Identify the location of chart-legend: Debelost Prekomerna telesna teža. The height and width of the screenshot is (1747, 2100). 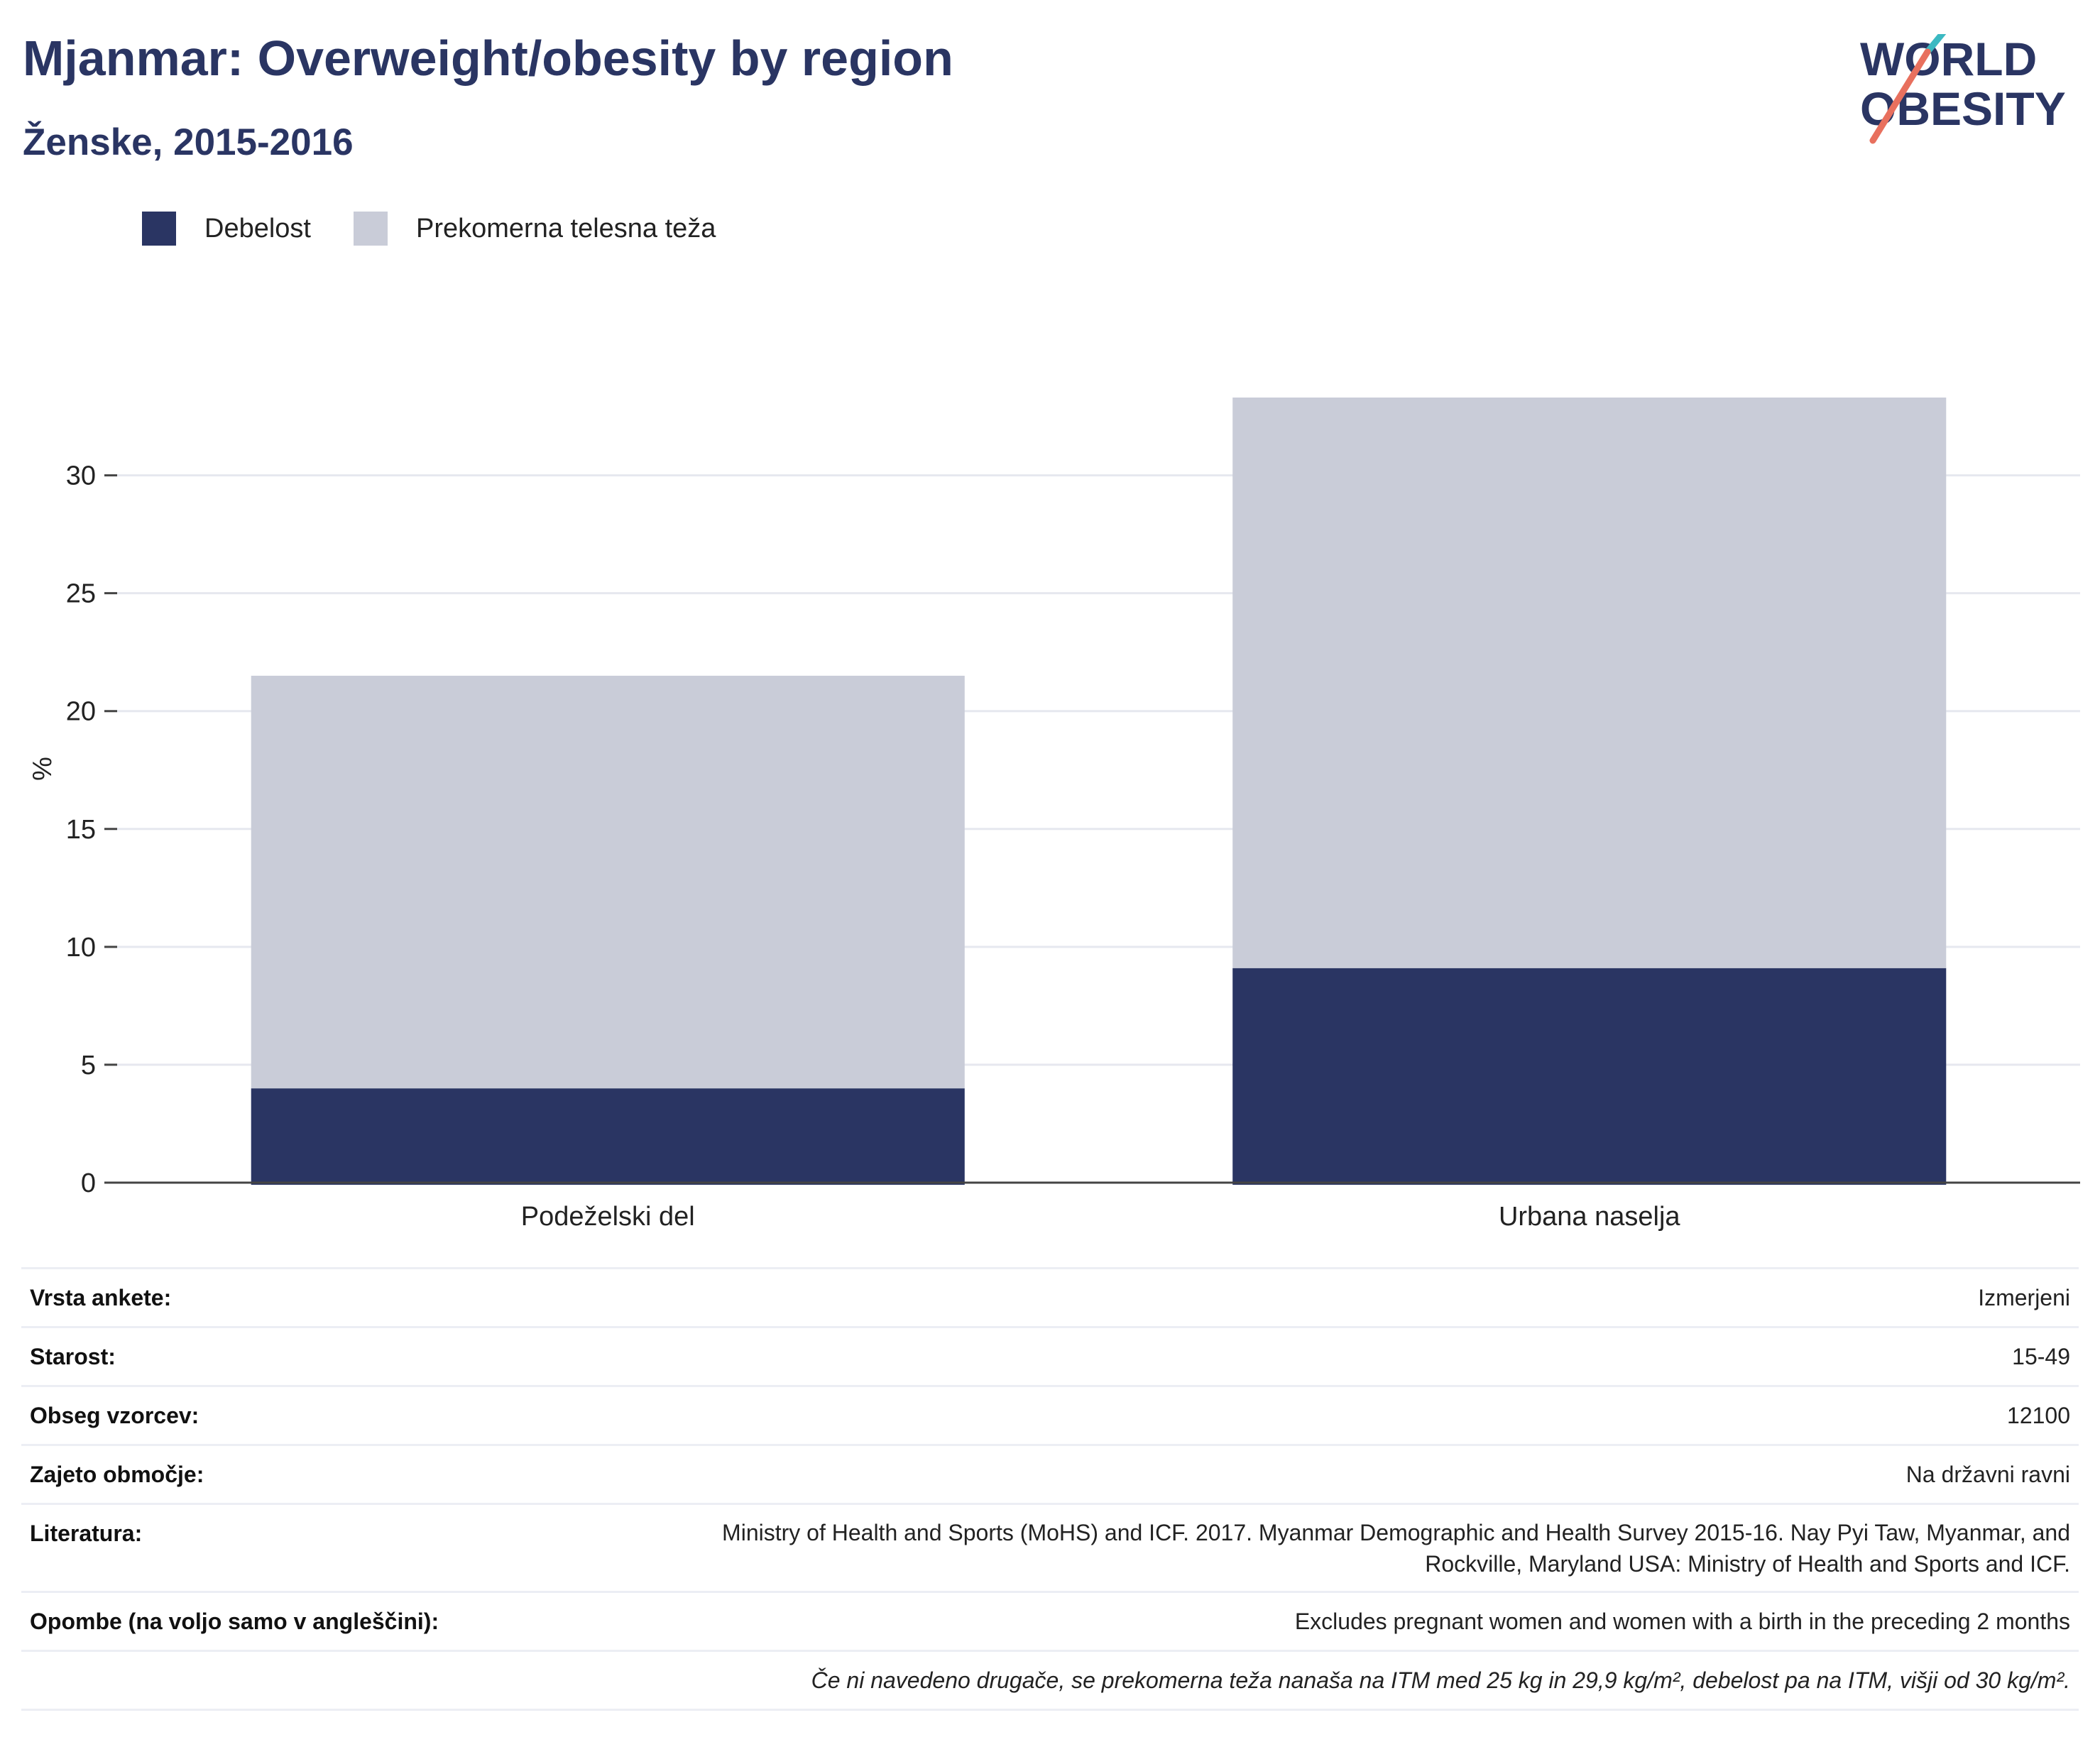
(450, 229).